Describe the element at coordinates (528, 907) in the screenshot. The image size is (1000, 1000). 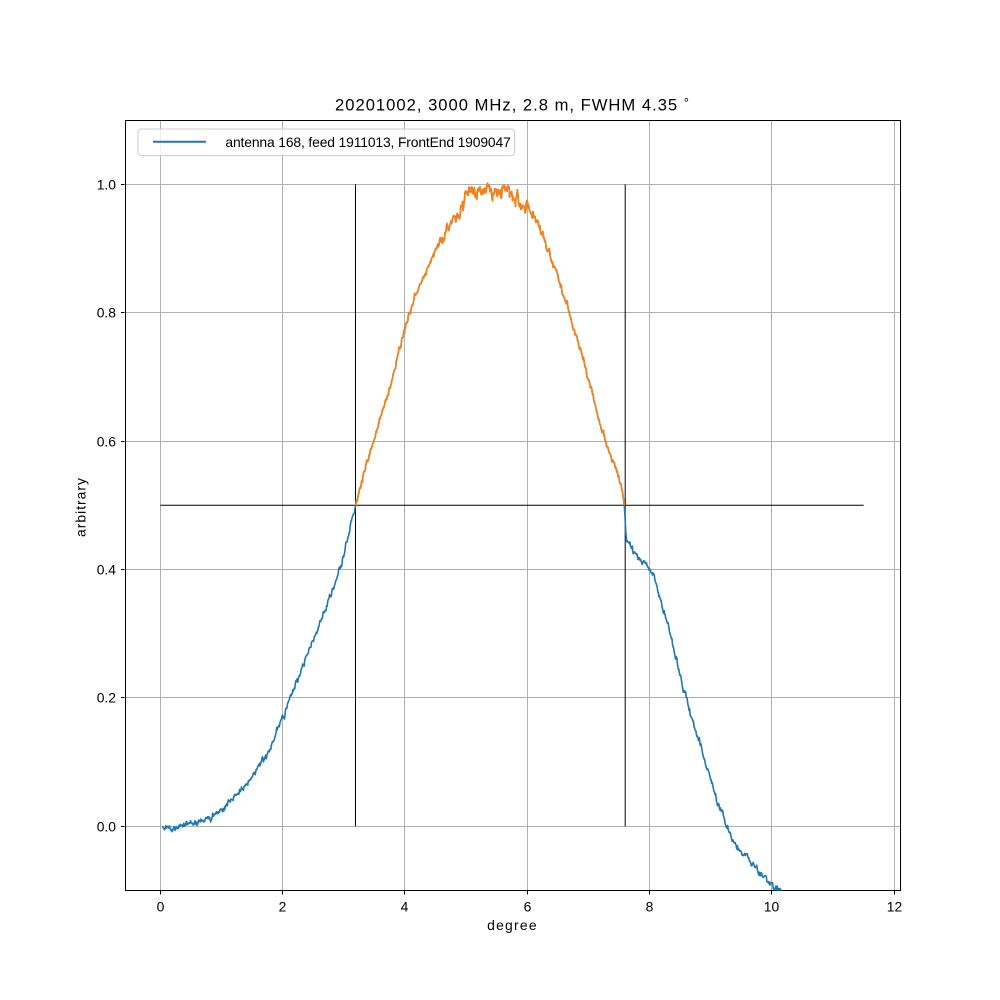
I see `svg-text: 6` at that location.